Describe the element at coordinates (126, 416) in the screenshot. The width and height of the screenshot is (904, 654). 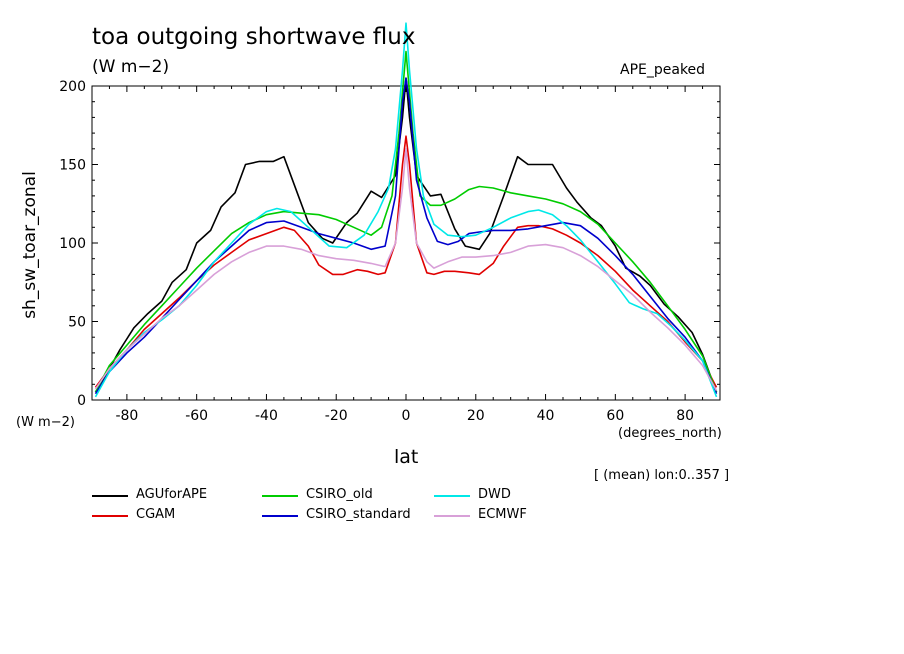
I see `x-tick-label: -80` at that location.